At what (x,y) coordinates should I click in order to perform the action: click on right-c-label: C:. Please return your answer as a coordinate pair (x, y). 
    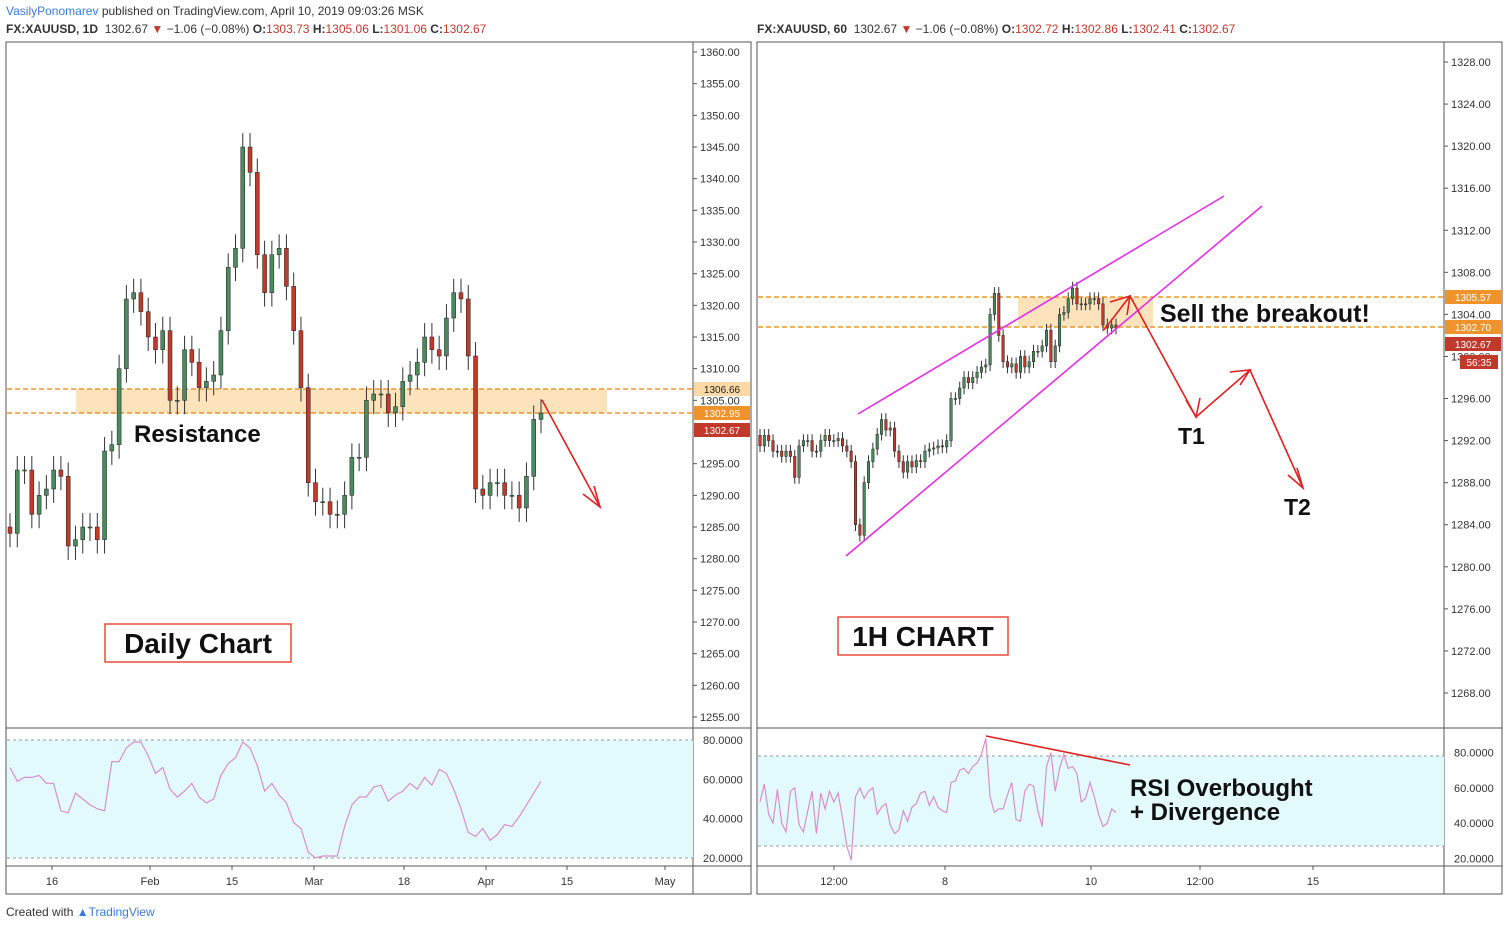
    Looking at the image, I should click on (1185, 29).